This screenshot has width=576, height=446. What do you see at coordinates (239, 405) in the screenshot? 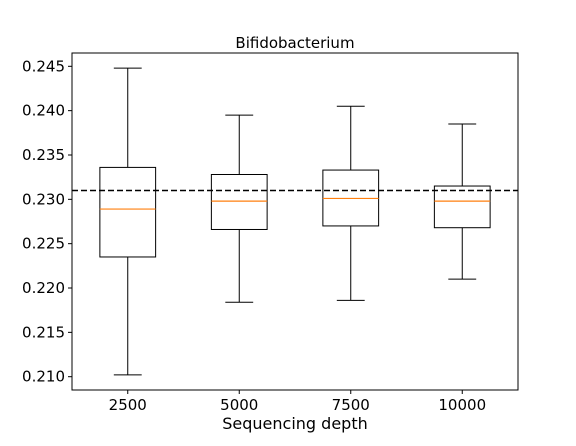
I see `x-tick-label: 5000` at bounding box center [239, 405].